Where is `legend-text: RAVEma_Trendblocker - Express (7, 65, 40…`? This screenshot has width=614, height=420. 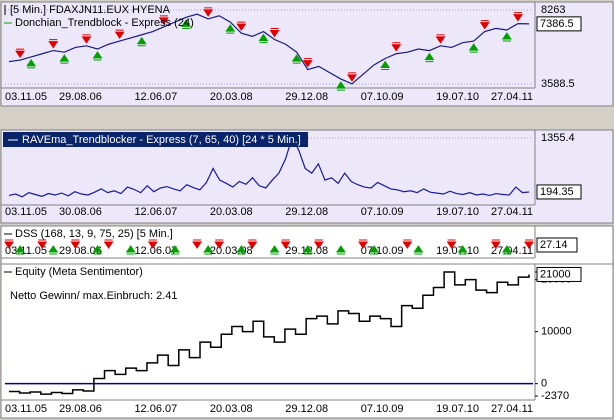 legend-text: RAVEma_Trendblocker - Express (7, 65, 40… is located at coordinates (161, 140).